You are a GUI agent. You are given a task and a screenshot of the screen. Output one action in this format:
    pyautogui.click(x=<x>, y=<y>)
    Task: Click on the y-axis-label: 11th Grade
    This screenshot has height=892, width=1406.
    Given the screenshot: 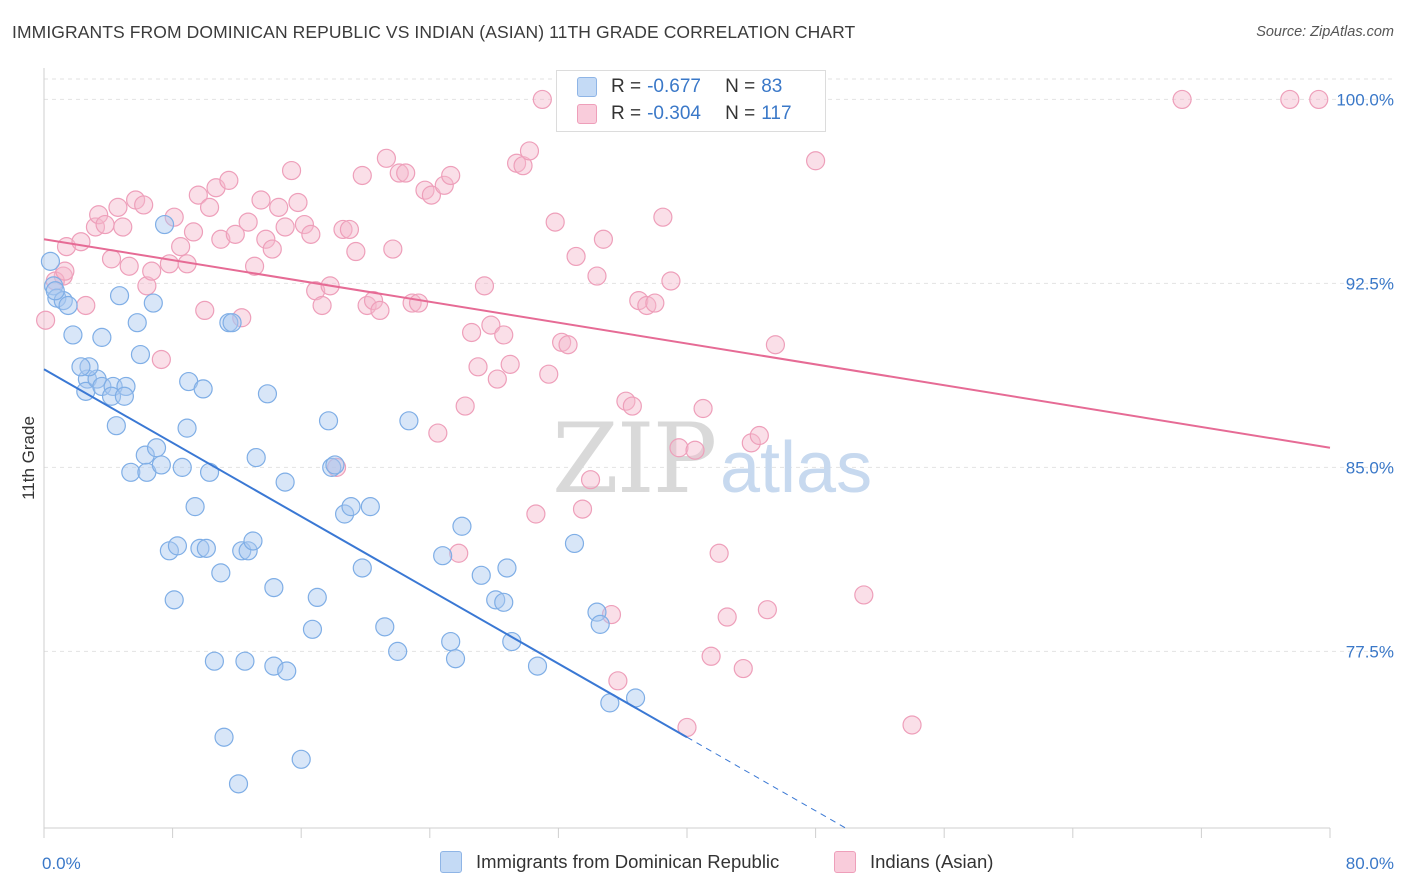 What is the action you would take?
    pyautogui.click(x=28, y=458)
    